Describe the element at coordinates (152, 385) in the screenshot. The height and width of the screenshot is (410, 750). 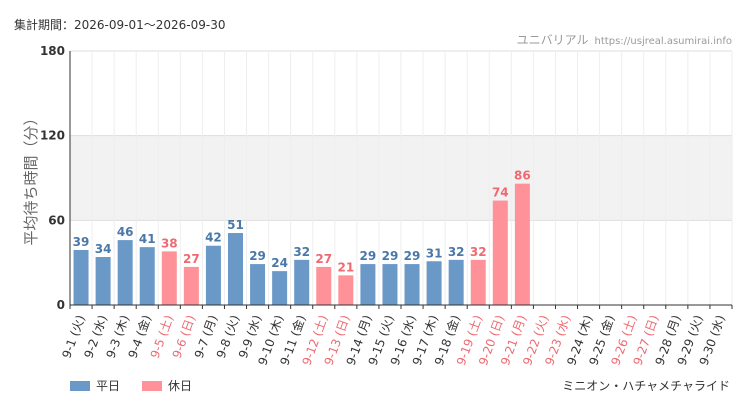
I see `legend-swatch-holiday` at that location.